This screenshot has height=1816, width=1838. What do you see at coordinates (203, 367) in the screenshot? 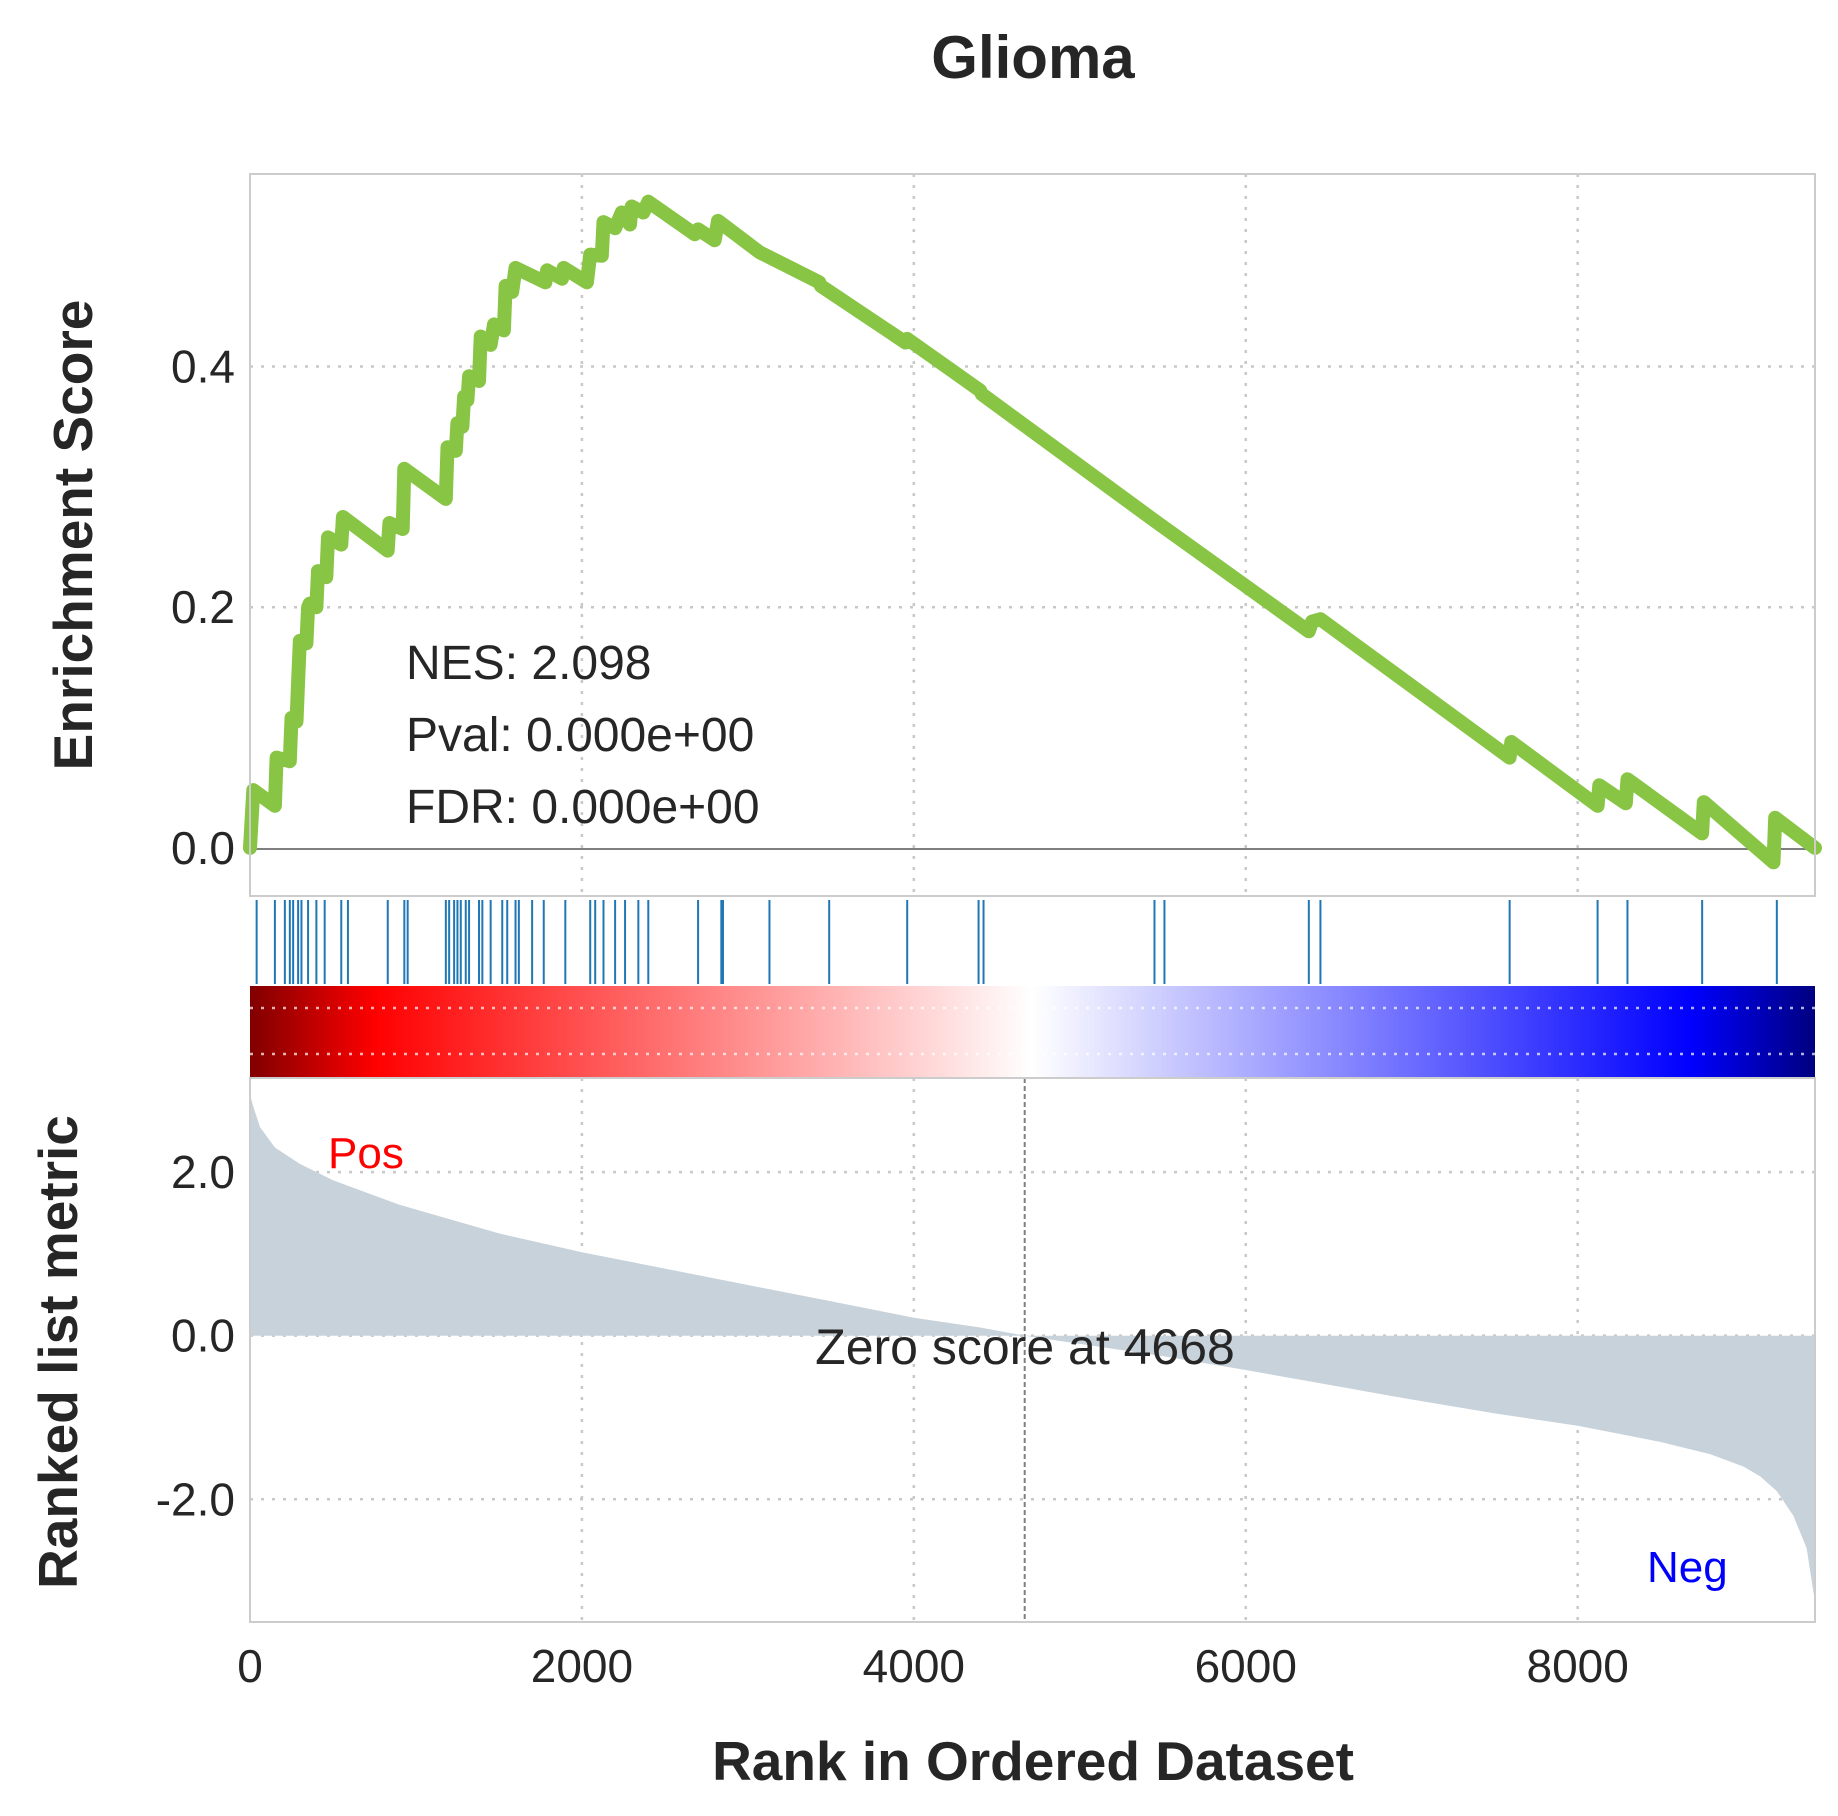
I see `enrichment-y-tick-label: 0.4` at bounding box center [203, 367].